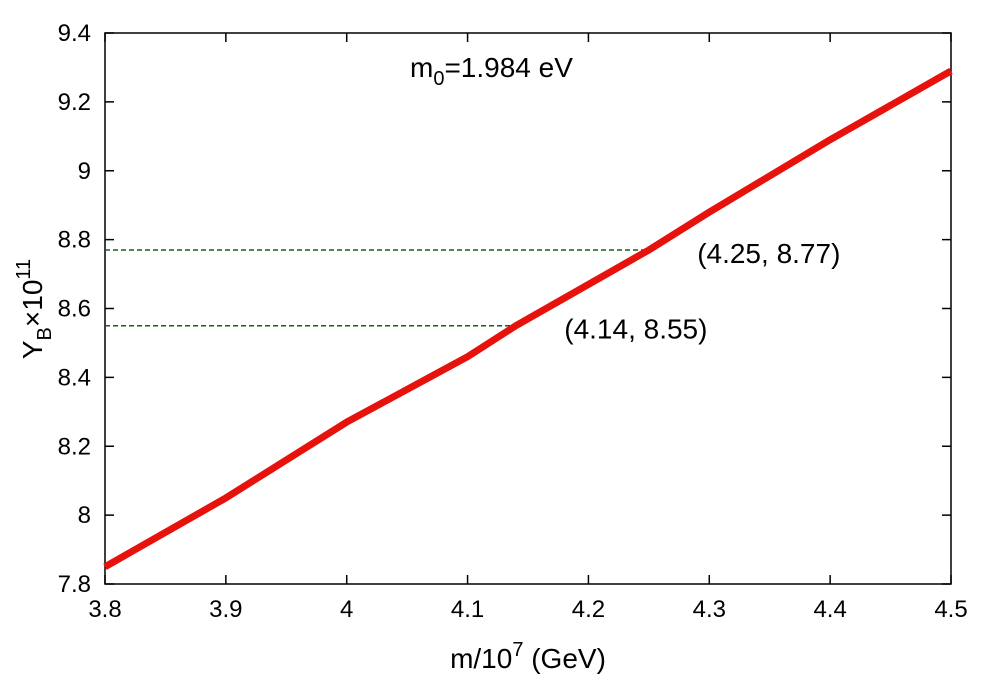 The height and width of the screenshot is (700, 1000). I want to click on x-tick-label-5: 4.3, so click(709, 609).